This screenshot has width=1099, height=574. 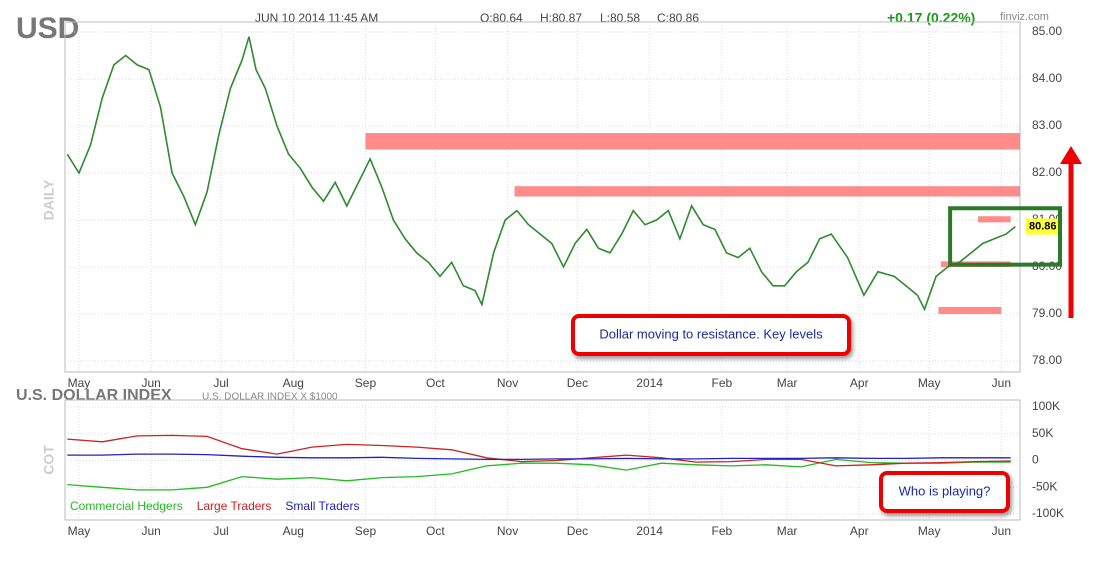 I want to click on symbol: USD, so click(x=47, y=28).